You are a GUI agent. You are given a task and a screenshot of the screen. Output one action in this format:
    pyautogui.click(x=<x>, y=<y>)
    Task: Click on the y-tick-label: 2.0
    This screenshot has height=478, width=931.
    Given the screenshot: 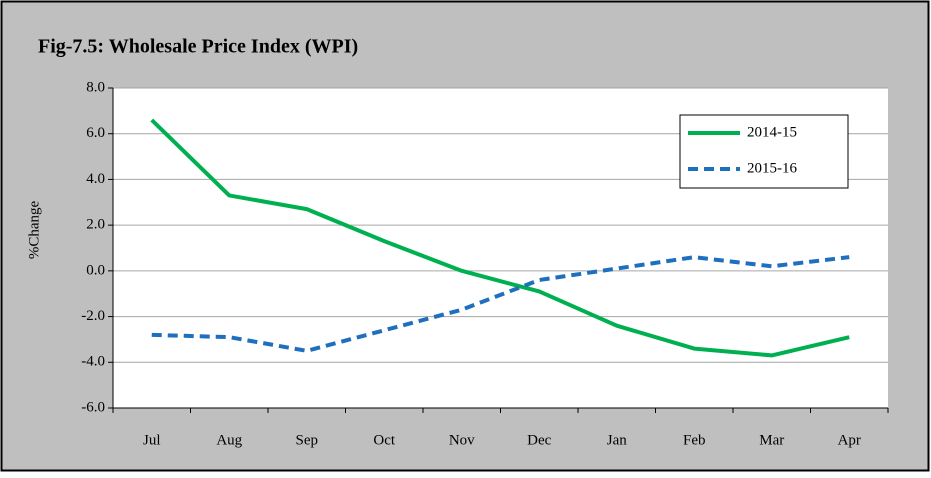 What is the action you would take?
    pyautogui.click(x=95, y=225)
    